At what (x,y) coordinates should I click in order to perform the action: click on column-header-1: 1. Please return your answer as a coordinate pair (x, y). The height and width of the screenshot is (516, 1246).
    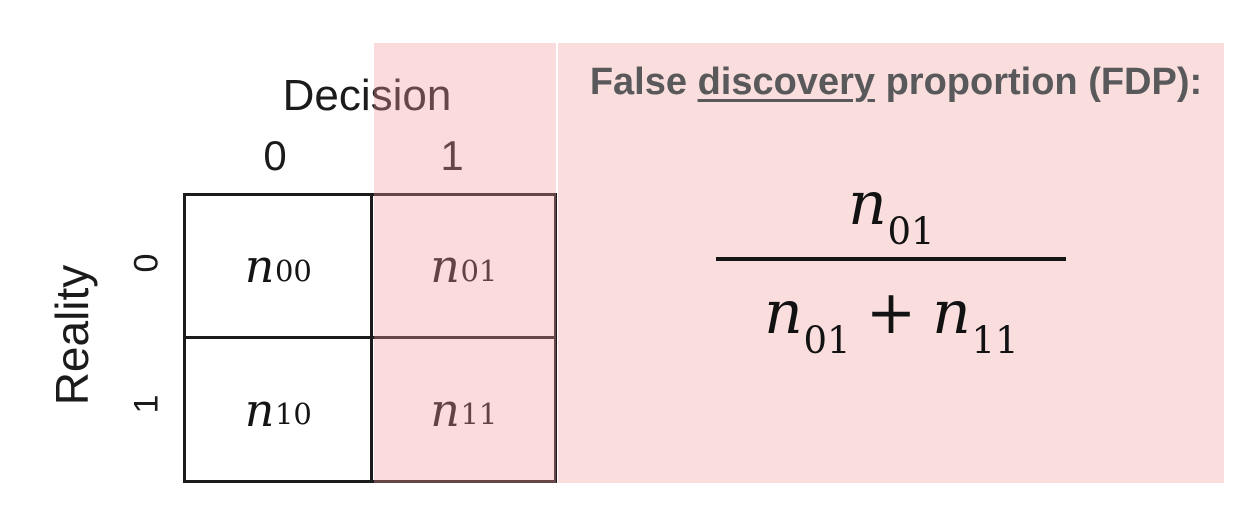
    Looking at the image, I should click on (452, 155).